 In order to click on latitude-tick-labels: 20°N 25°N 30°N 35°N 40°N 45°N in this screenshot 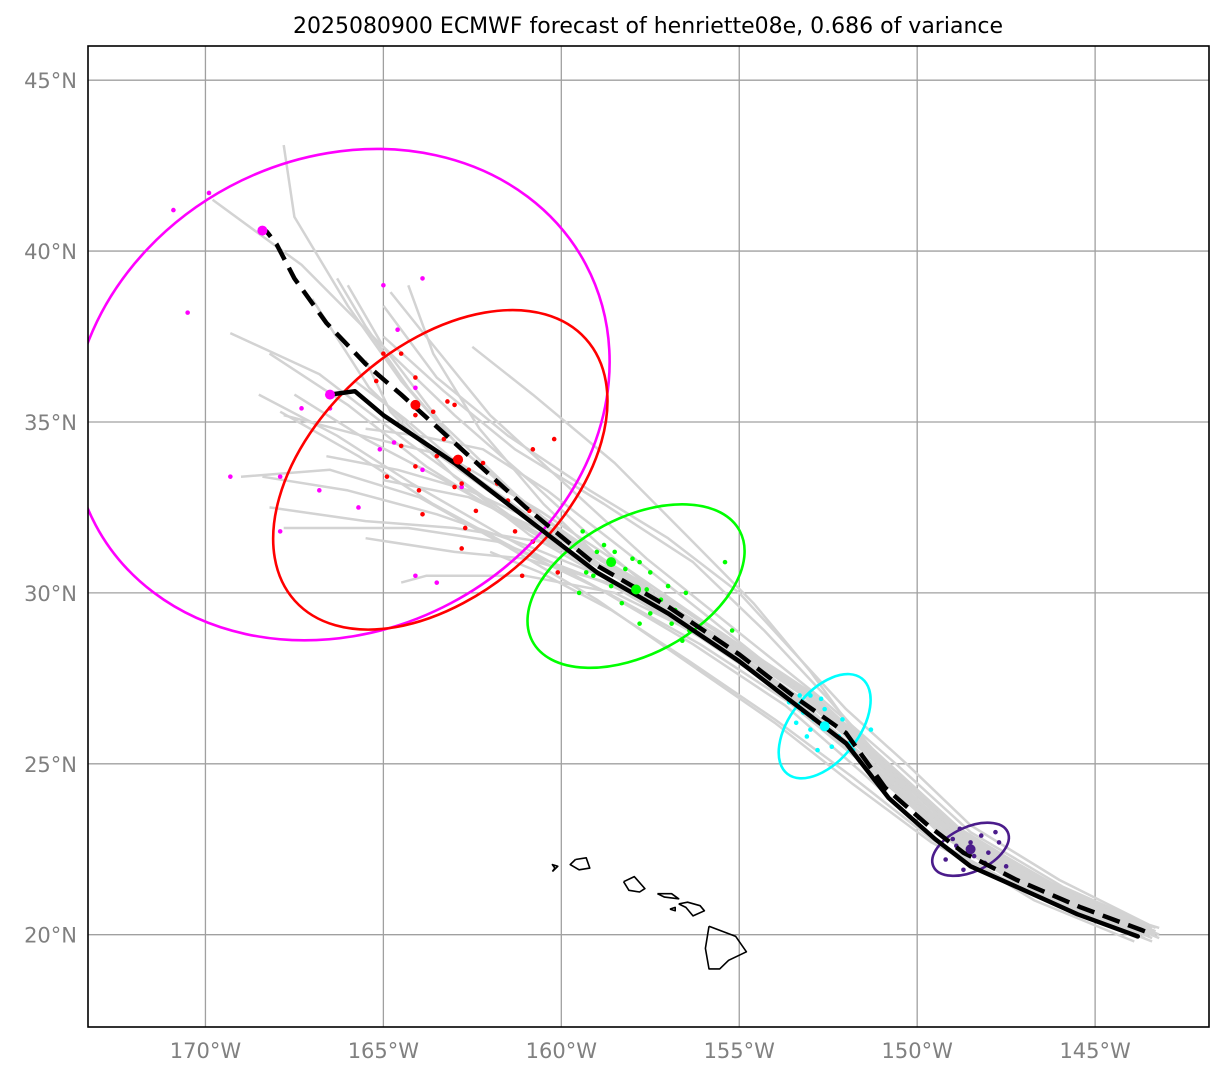, I will do `click(50, 508)`.